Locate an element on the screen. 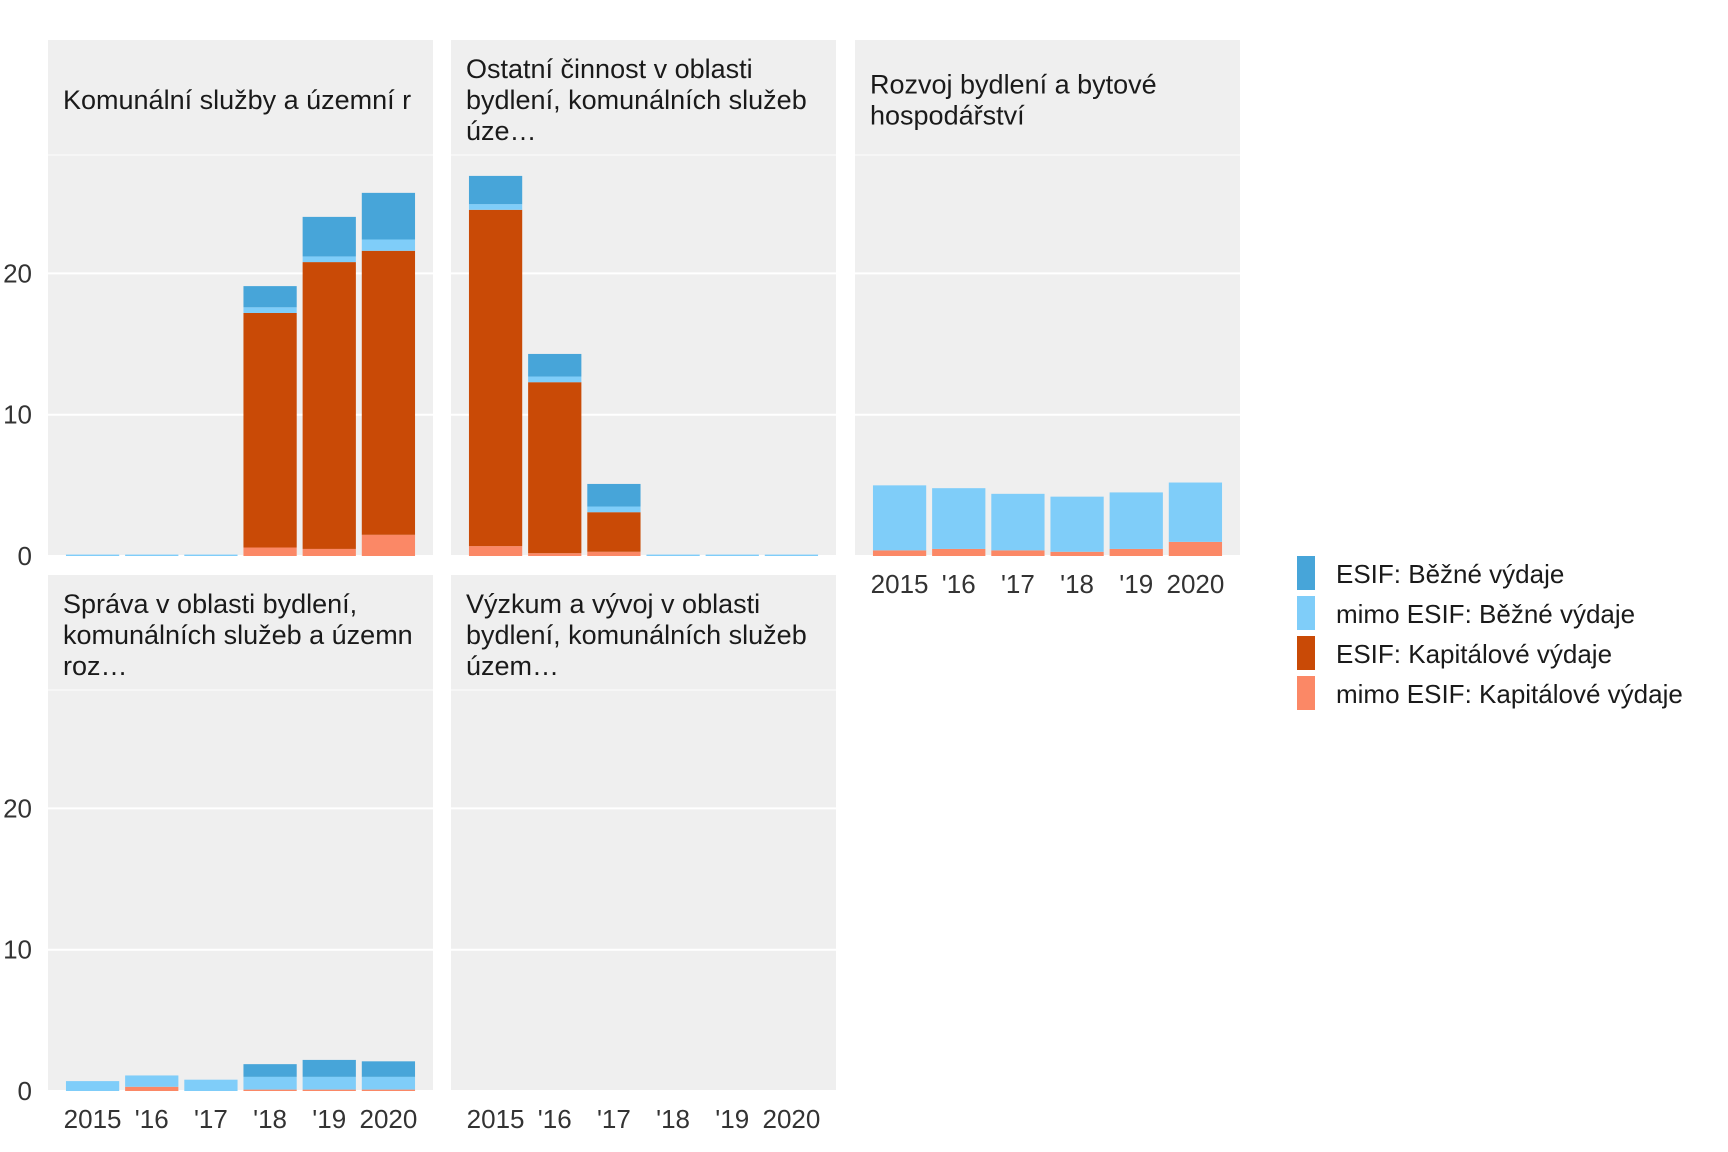 Image resolution: width=1728 pixels, height=1152 pixels. panel-title: komunálních služeb a územn is located at coordinates (238, 635).